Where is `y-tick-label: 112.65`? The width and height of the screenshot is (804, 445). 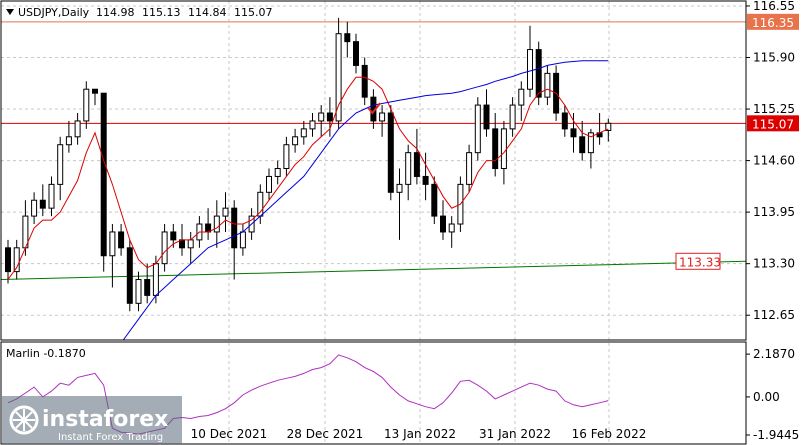
y-tick-label: 112.65 is located at coordinates (774, 315).